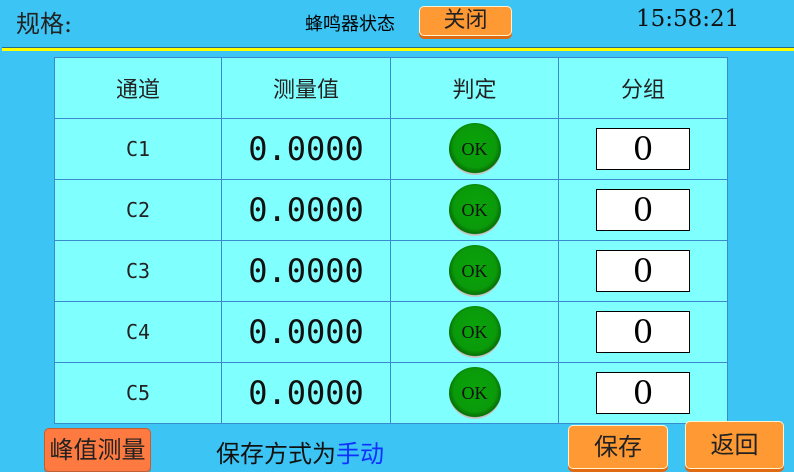 The image size is (794, 472). What do you see at coordinates (44, 24) in the screenshot?
I see `spec-label: 规格:` at bounding box center [44, 24].